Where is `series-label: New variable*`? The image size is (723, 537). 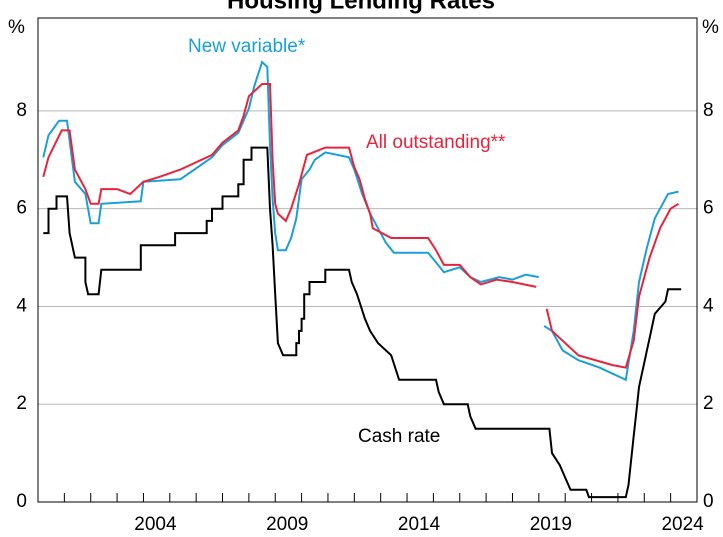 series-label: New variable* is located at coordinates (247, 46).